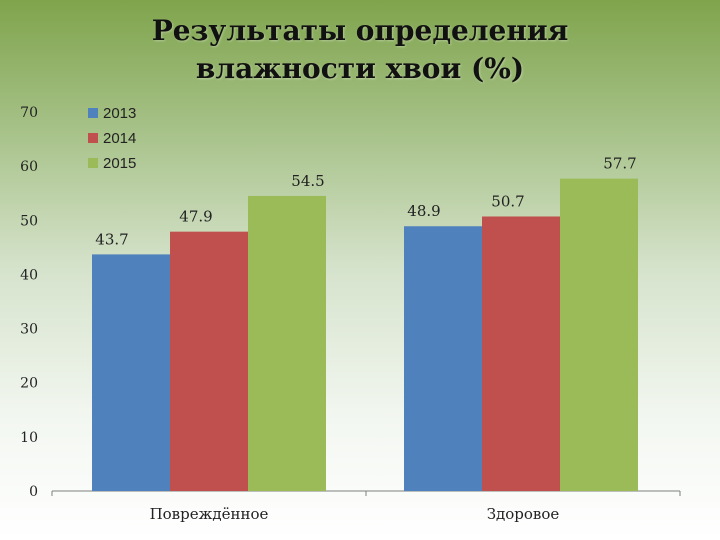 This screenshot has height=540, width=720. What do you see at coordinates (360, 68) in the screenshot?
I see `chart-title-line-2: влажности хвои (%)` at bounding box center [360, 68].